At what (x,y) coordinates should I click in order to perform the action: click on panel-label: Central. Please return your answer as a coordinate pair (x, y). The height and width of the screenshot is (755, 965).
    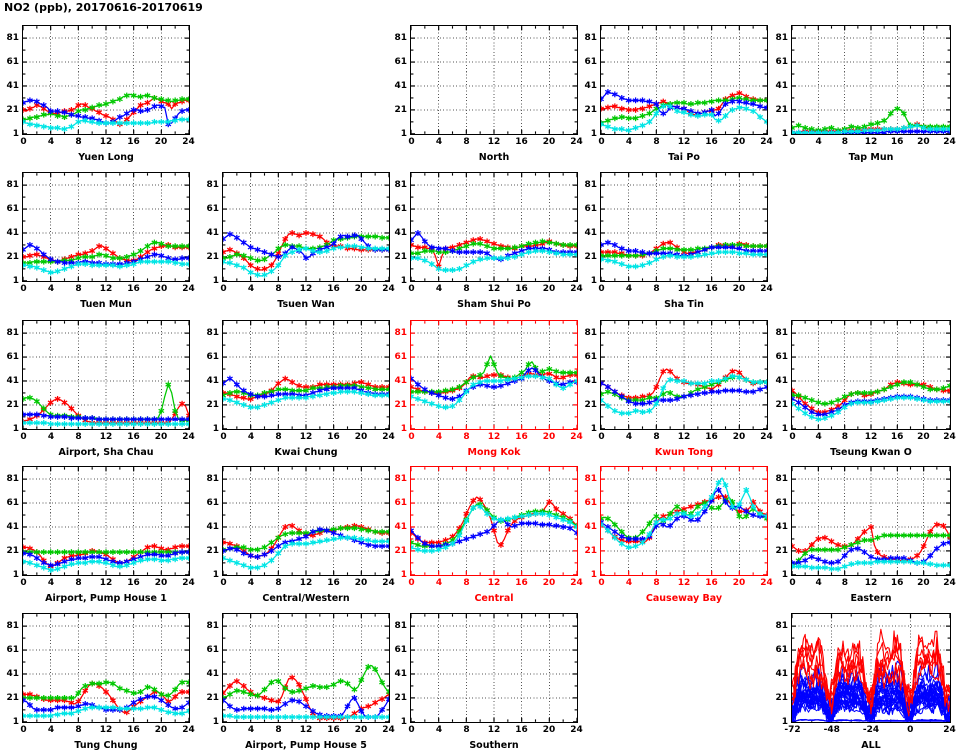
    Looking at the image, I should click on (494, 598).